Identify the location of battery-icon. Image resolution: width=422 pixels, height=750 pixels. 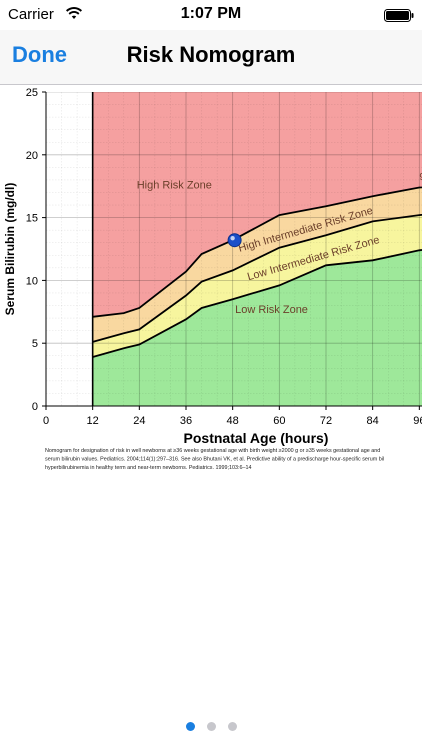
(399, 15).